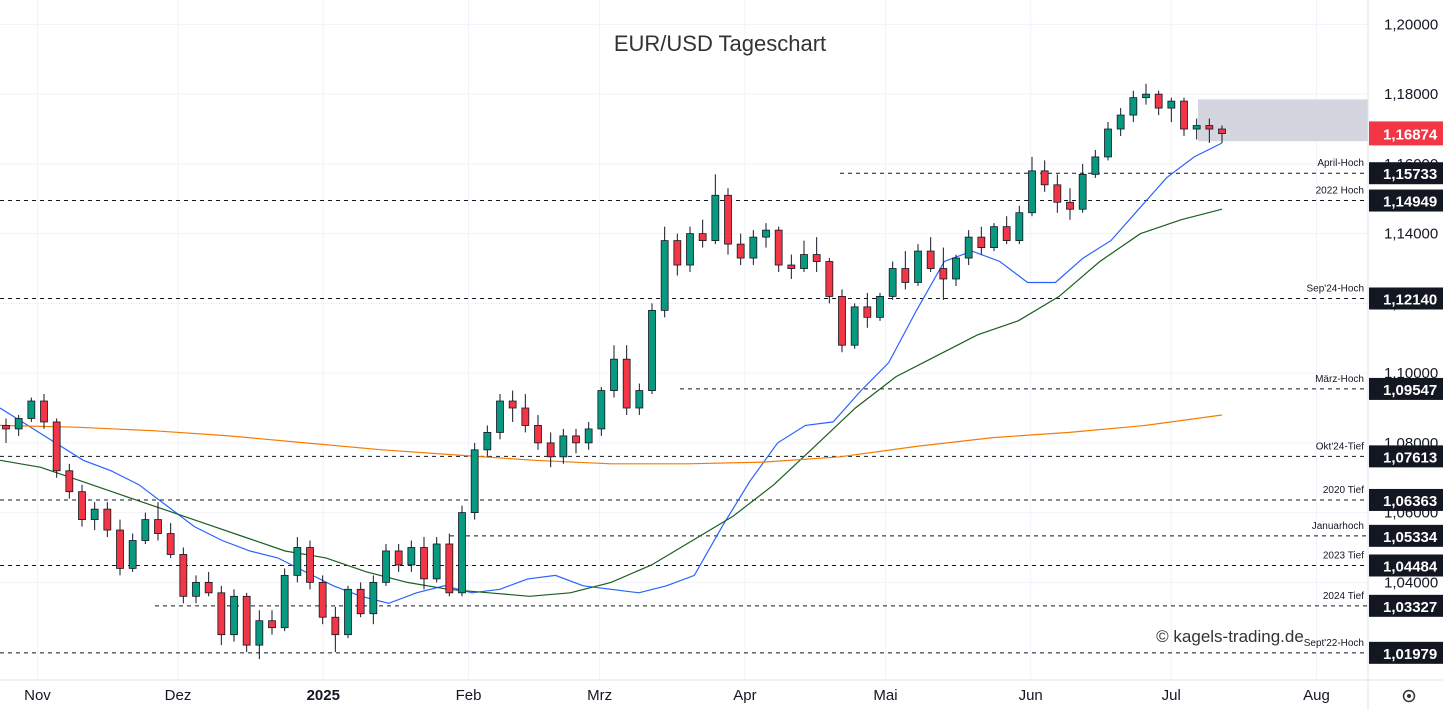 Image resolution: width=1443 pixels, height=710 pixels. Describe the element at coordinates (1343, 596) in the screenshot. I see `level-name-label: 2024 Tief` at that location.